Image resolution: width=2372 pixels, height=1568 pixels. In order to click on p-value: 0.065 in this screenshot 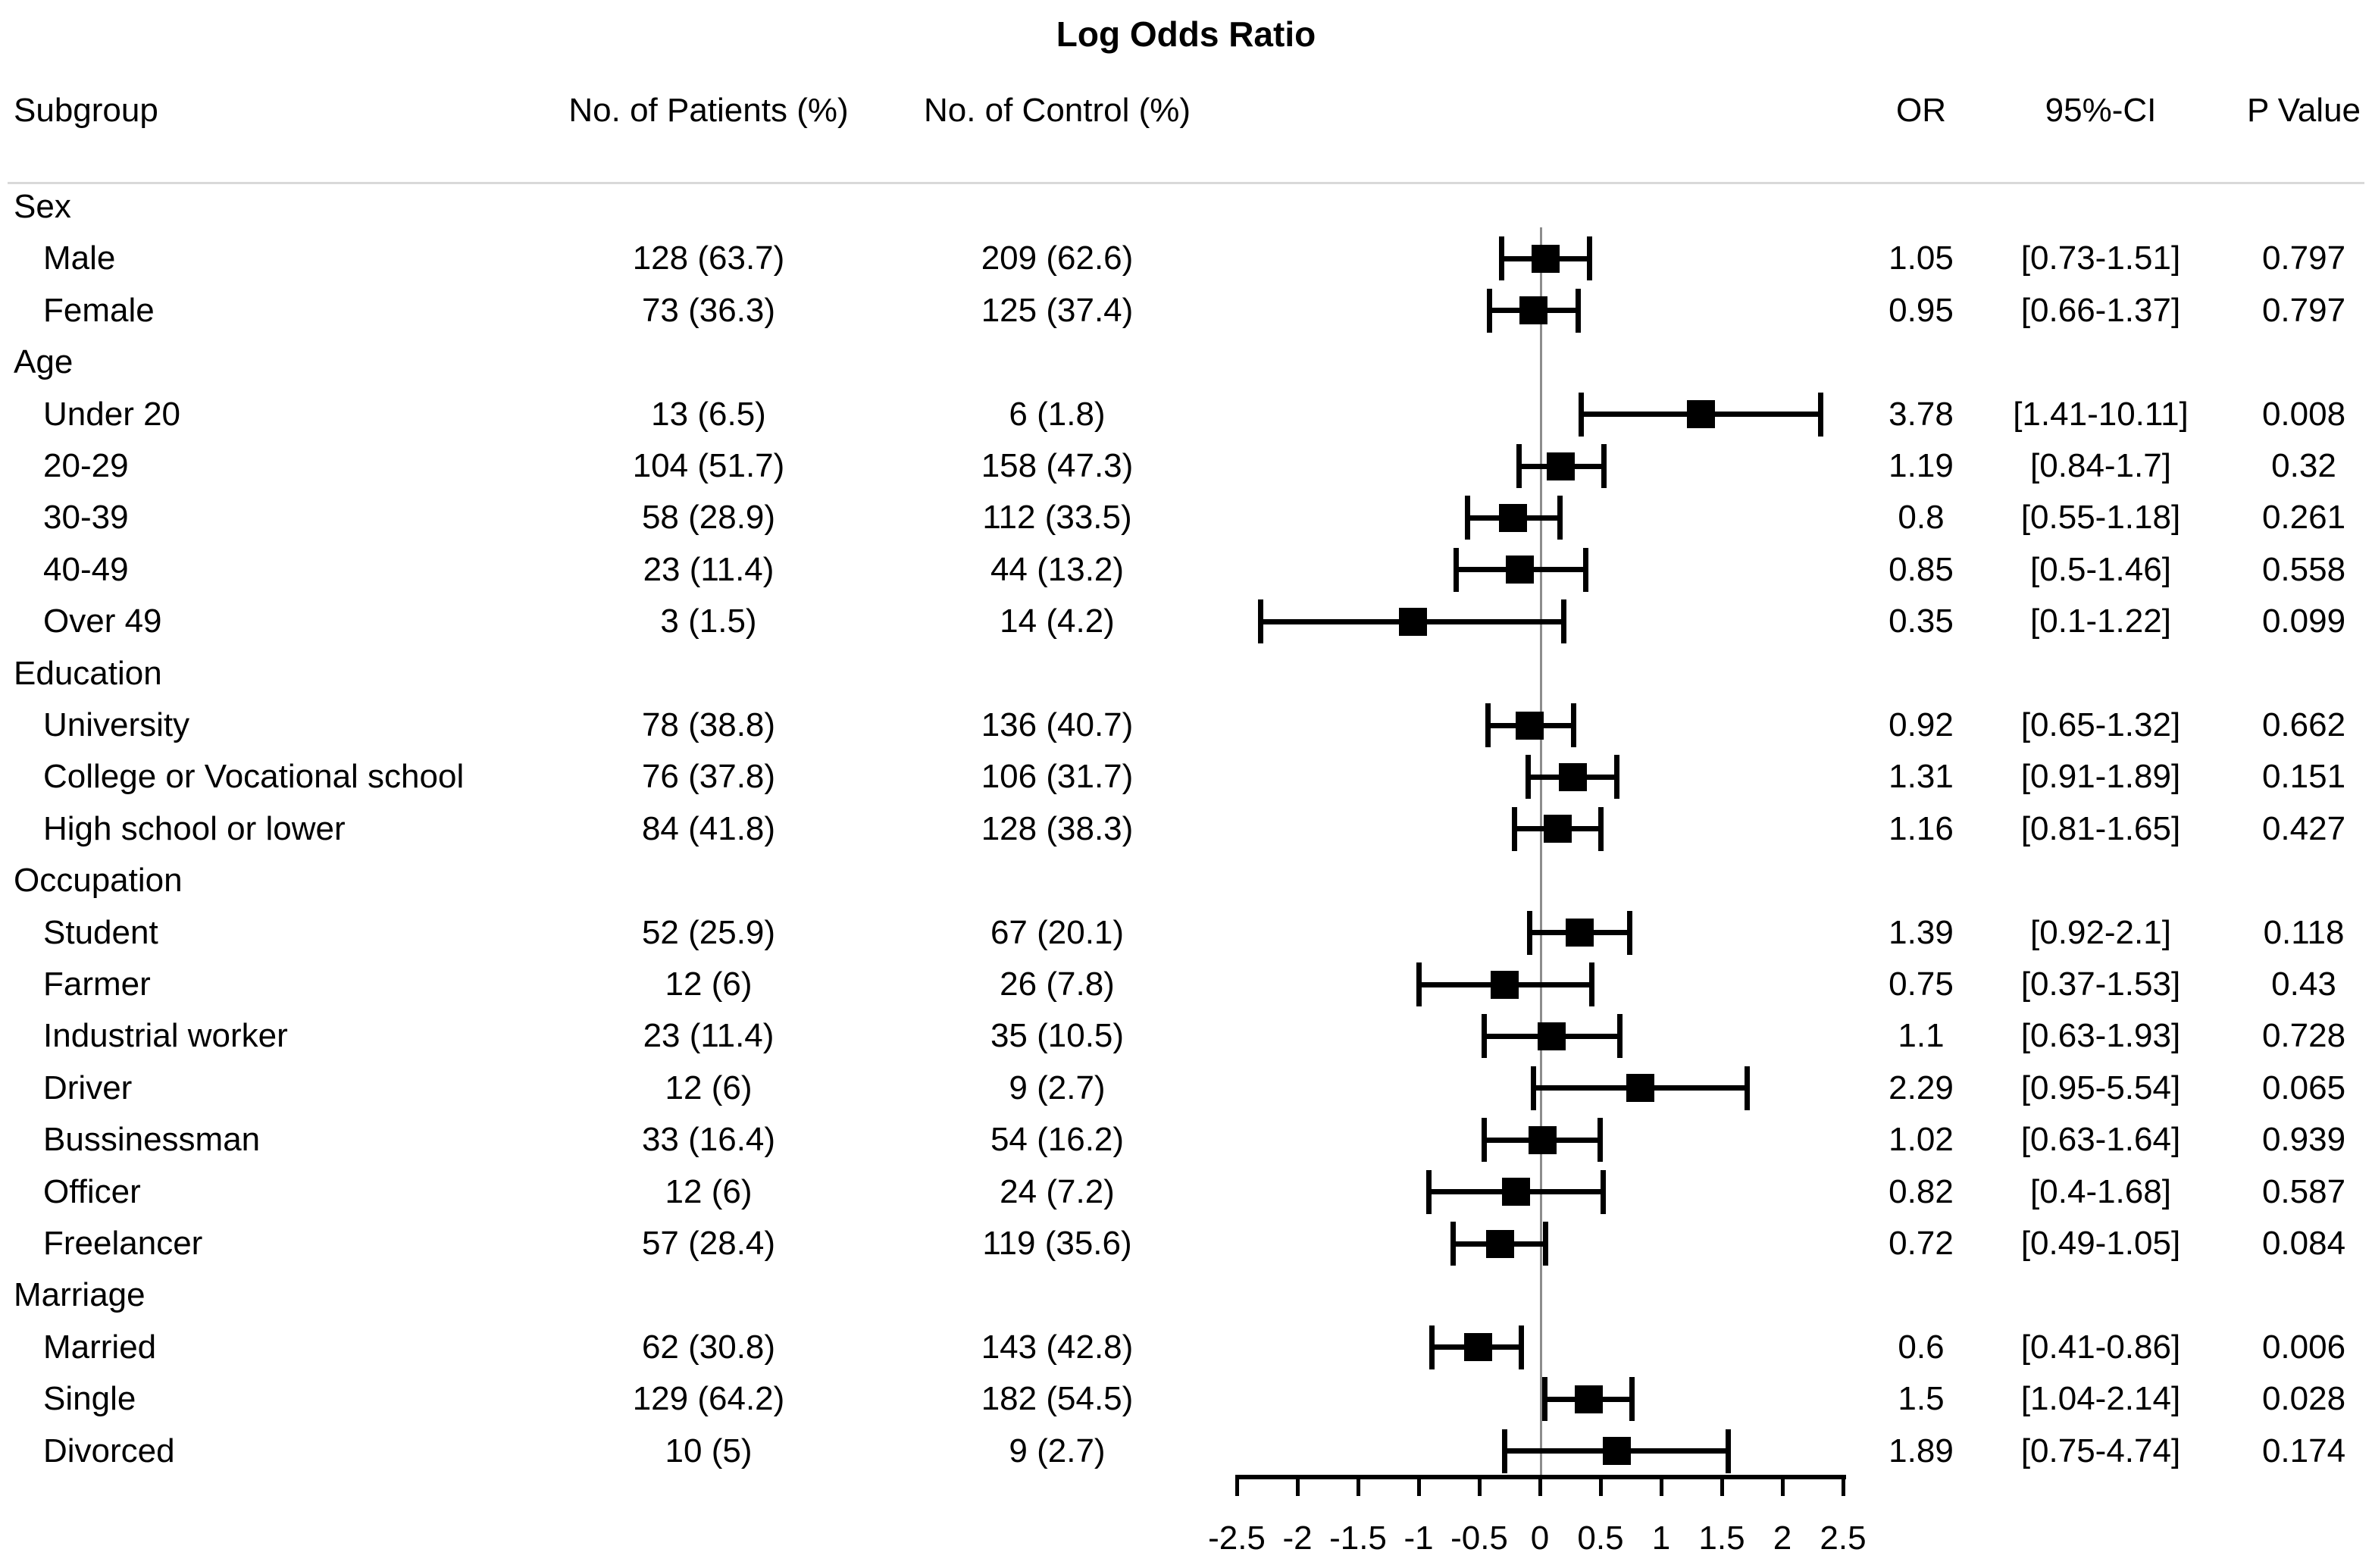, I will do `click(2303, 1087)`.